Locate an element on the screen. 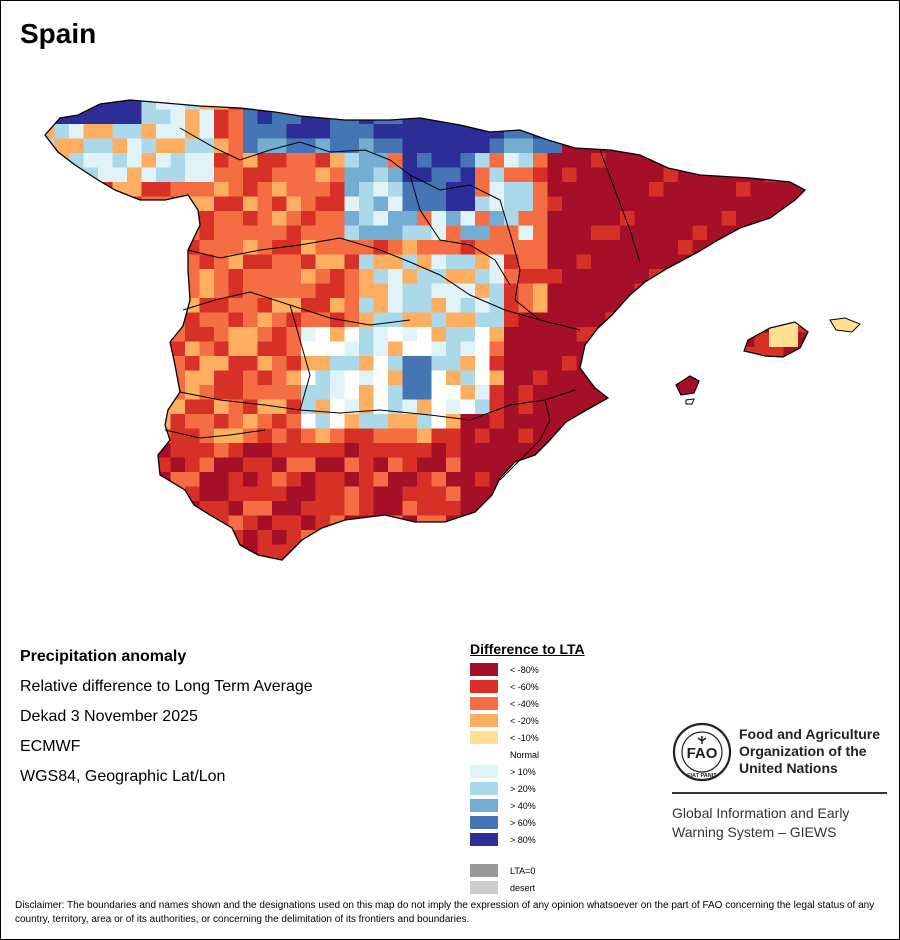  legend-item: Normal is located at coordinates (545, 754).